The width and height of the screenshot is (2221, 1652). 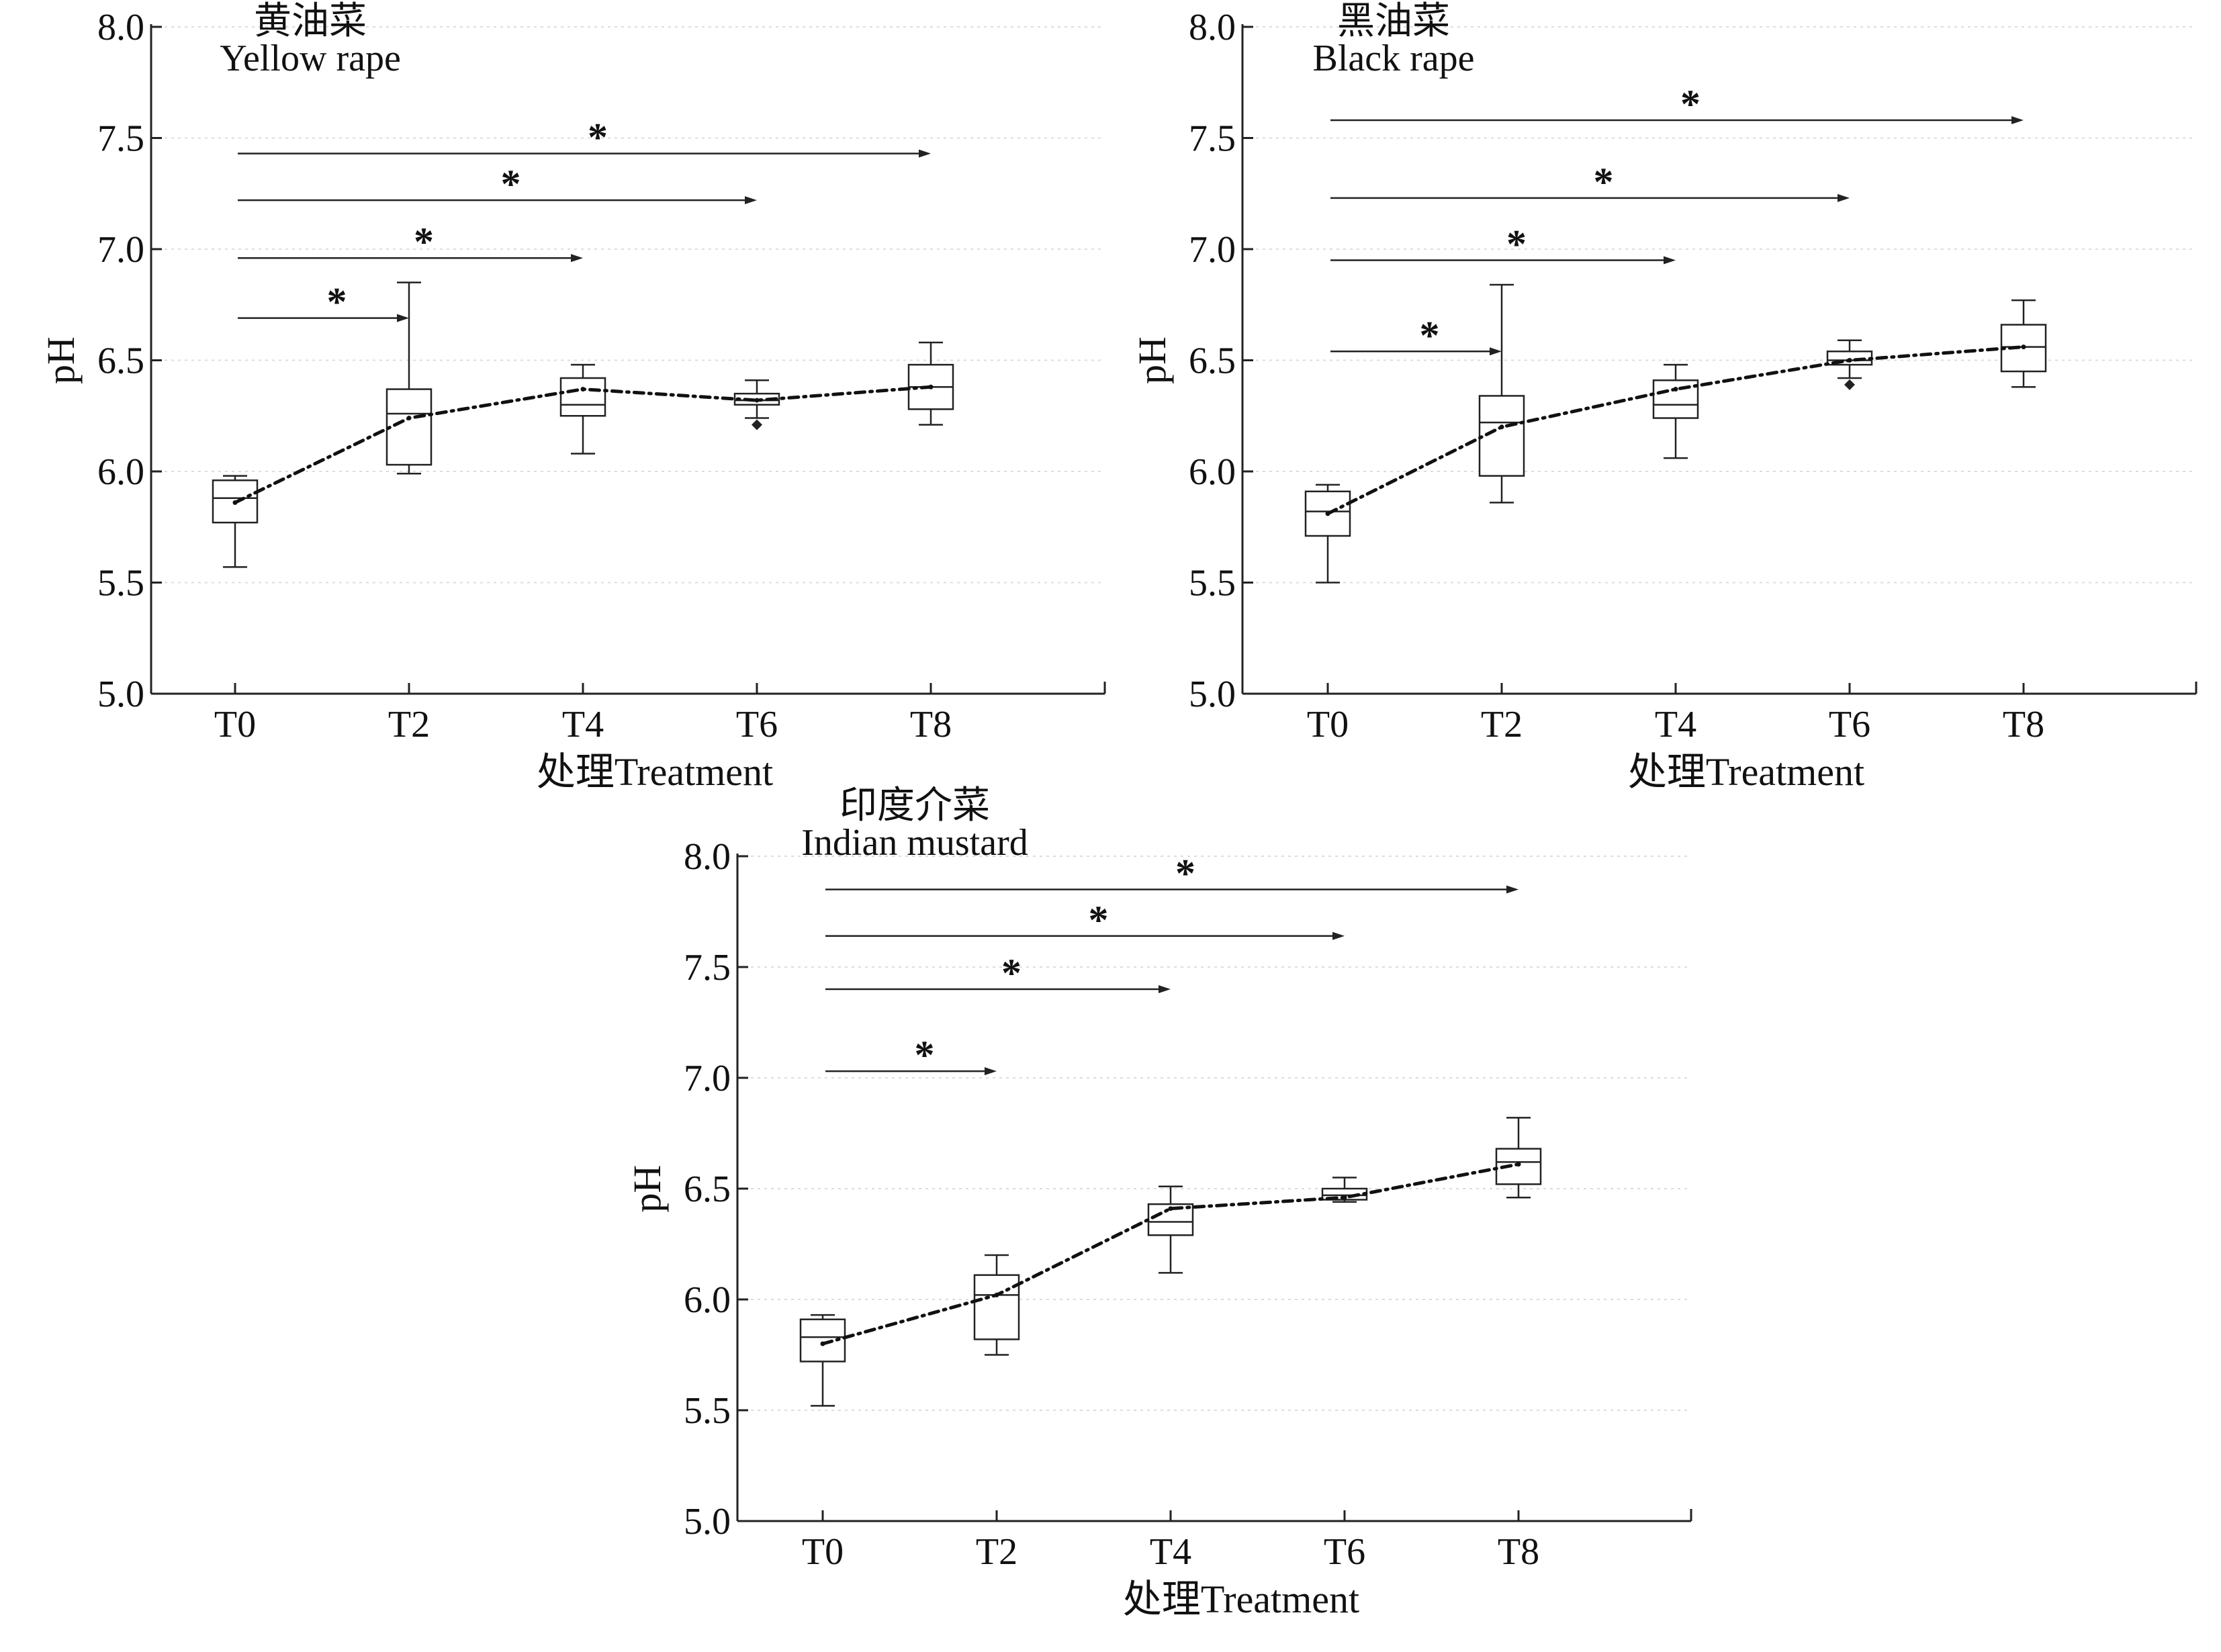 I want to click on mean-trend-line, so click(x=1171, y=1254).